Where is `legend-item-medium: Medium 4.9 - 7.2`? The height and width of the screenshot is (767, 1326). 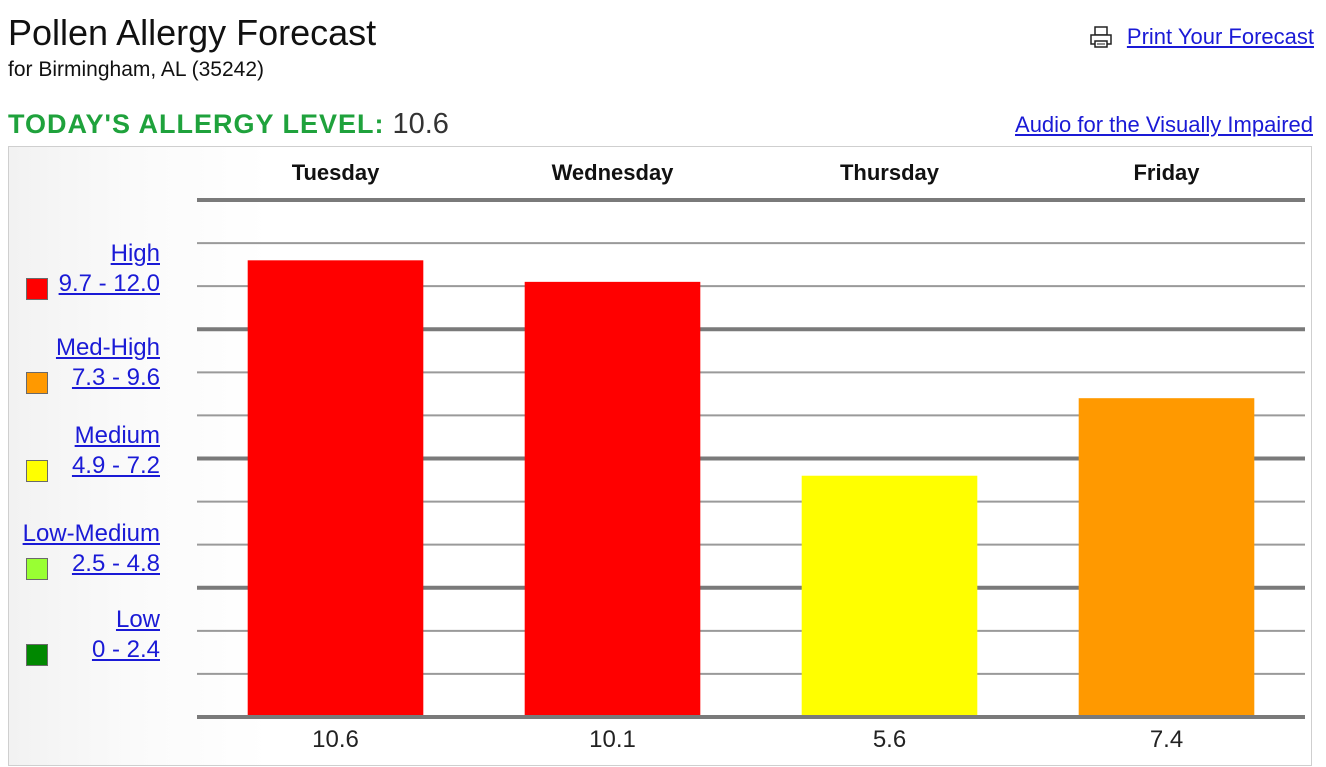 legend-item-medium: Medium 4.9 - 7.2 is located at coordinates (116, 451).